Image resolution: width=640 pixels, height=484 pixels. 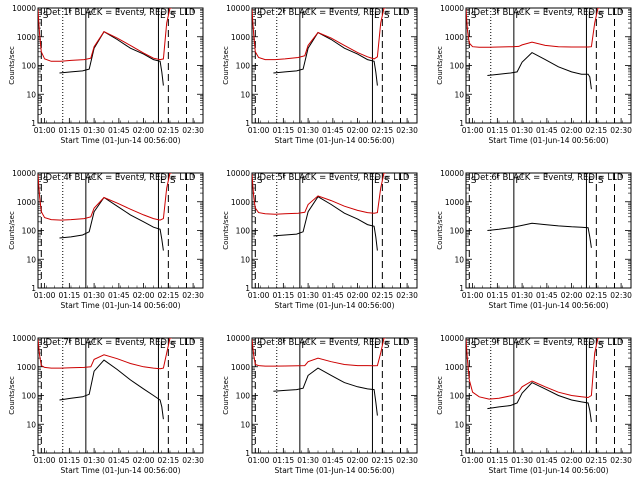 What do you see at coordinates (549, 178) in the screenshot?
I see `panel-title: Det 6f BLACK = Events, RED = LLD` at bounding box center [549, 178].